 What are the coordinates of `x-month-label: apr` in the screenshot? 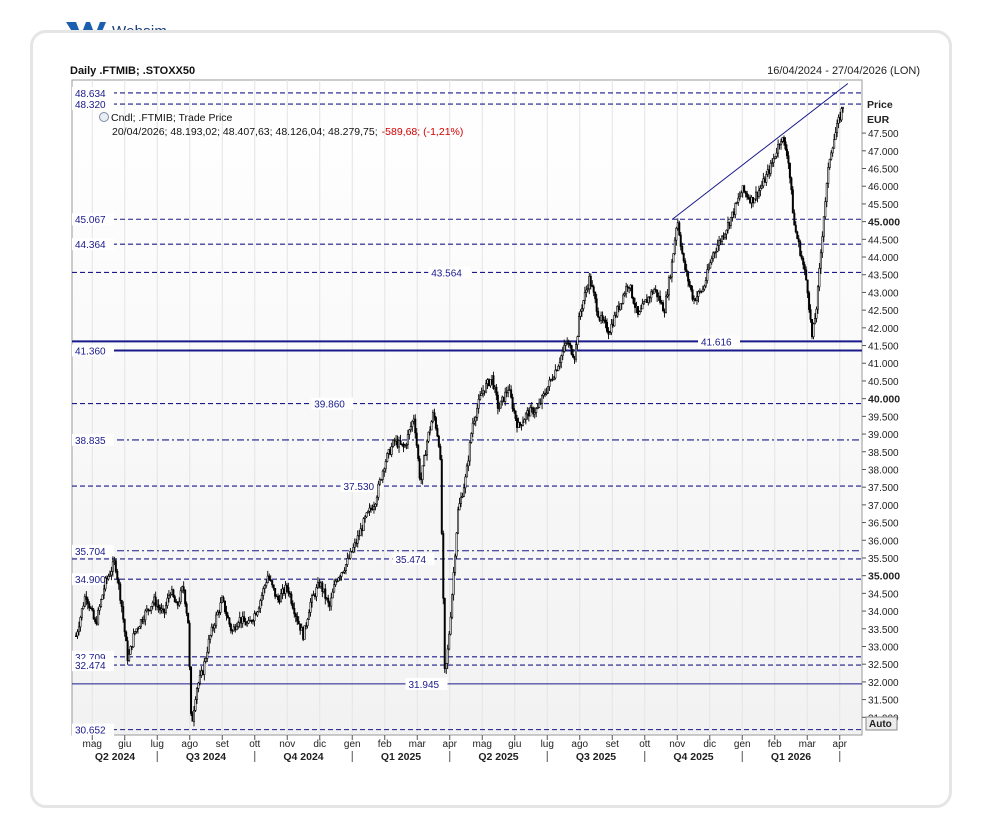 It's located at (840, 744).